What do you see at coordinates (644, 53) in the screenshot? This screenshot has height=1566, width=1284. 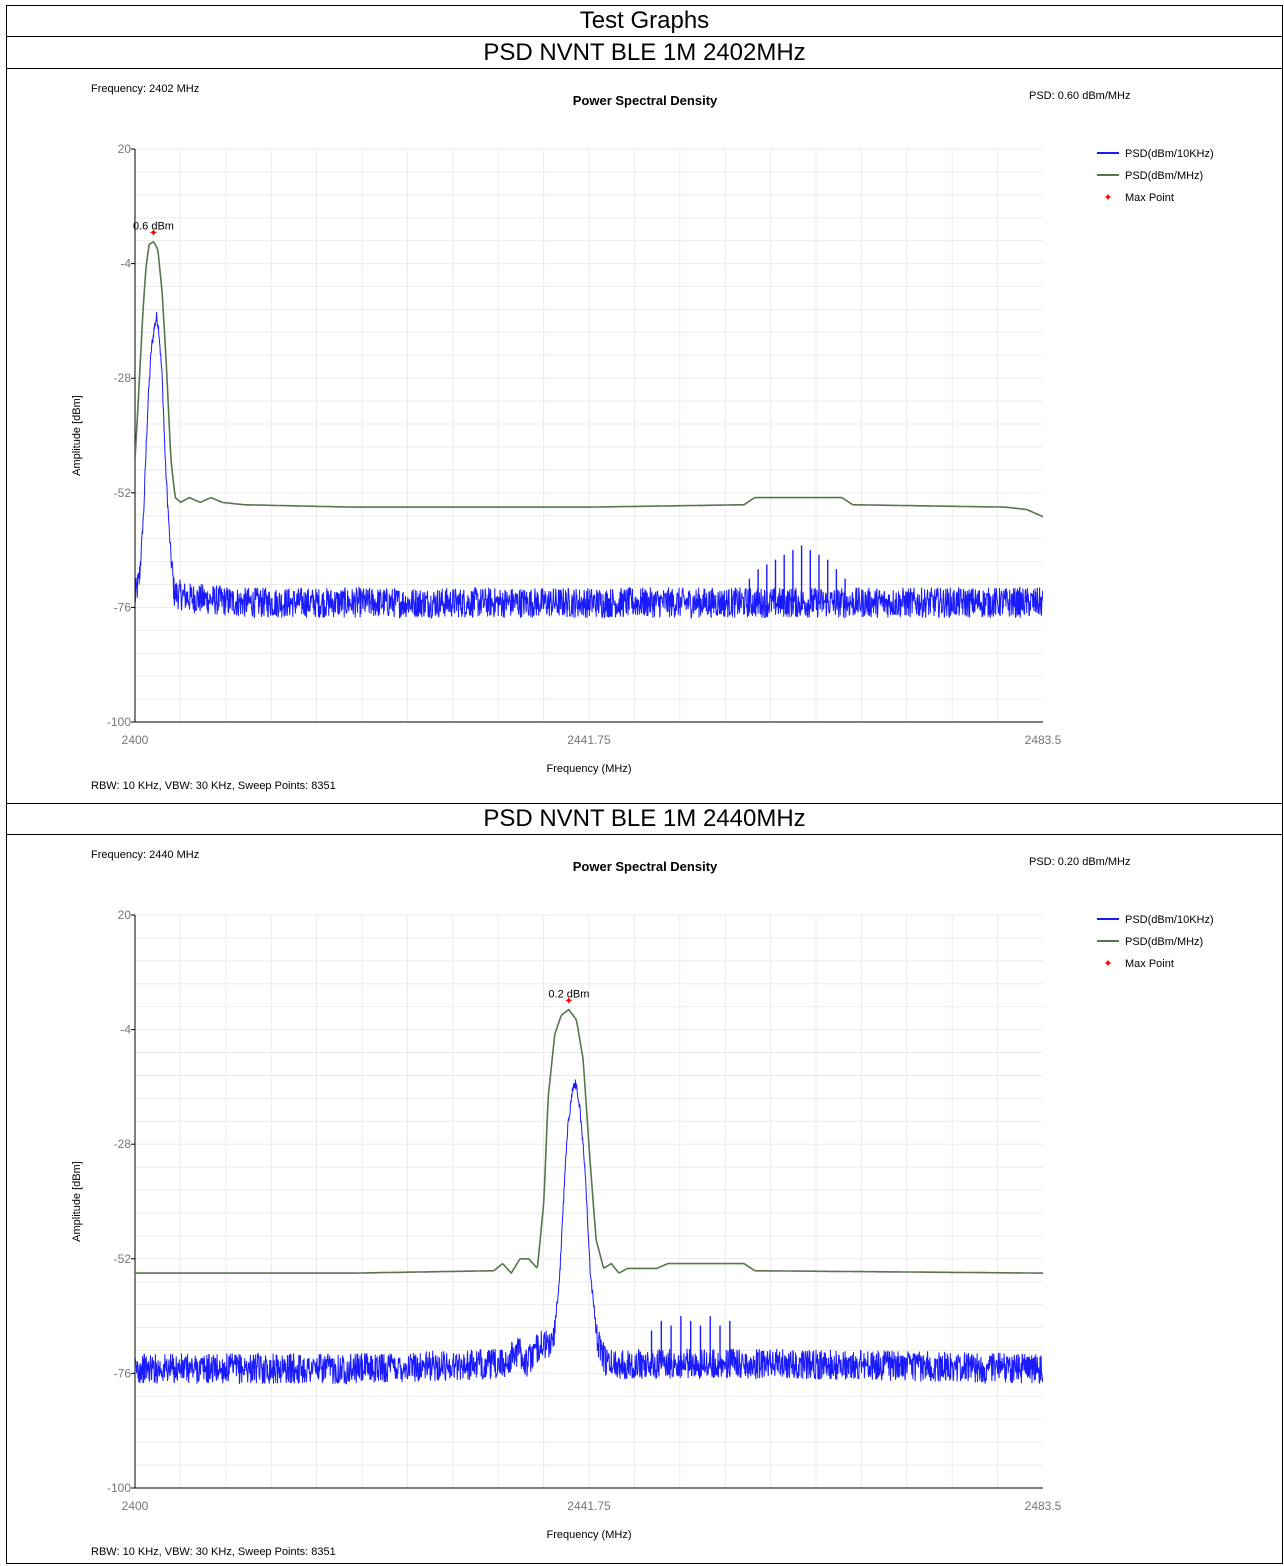 I see `section-heading-1: PSD NVNT BLE 1M 2402MHz` at bounding box center [644, 53].